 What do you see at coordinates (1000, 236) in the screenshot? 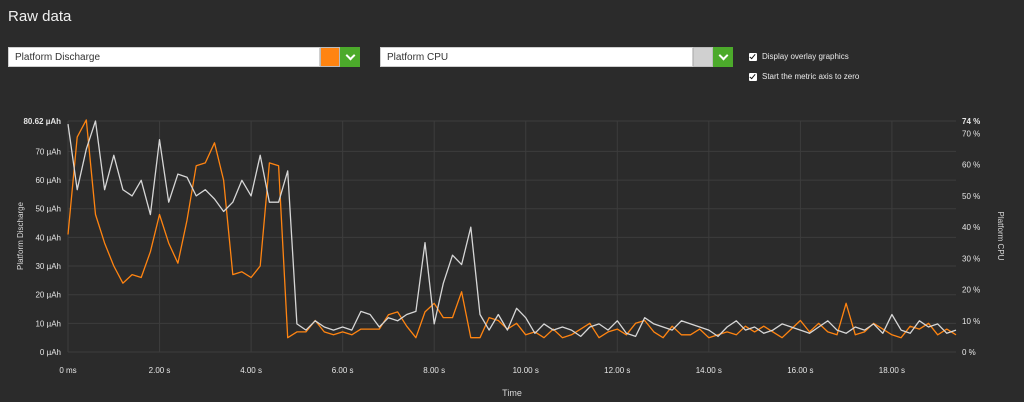
I see `right-y-axis-label: Platform CPU` at bounding box center [1000, 236].